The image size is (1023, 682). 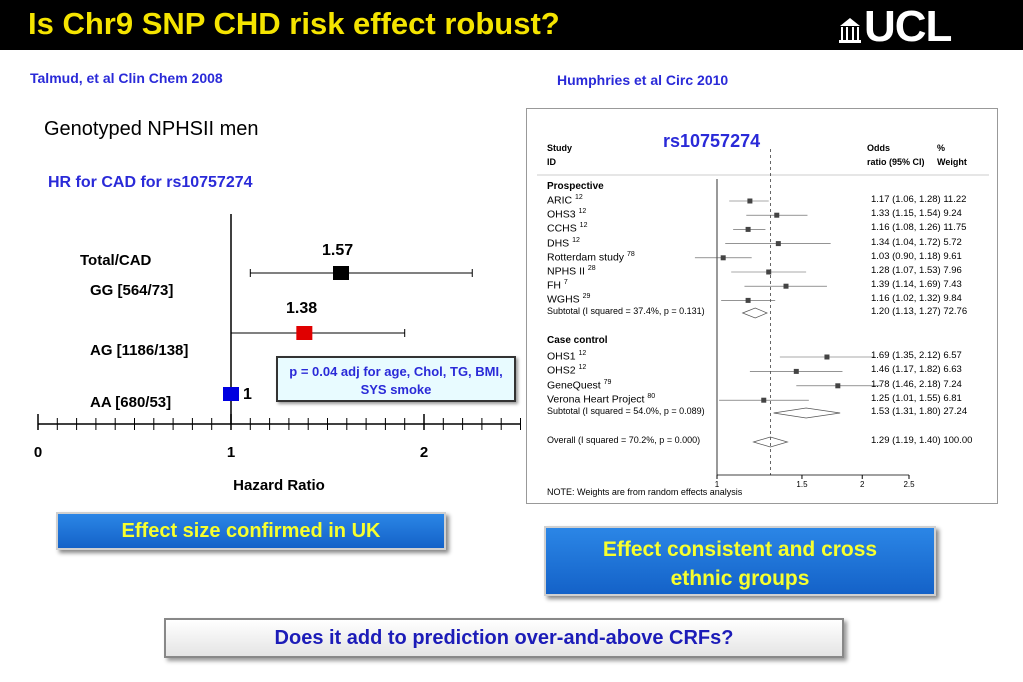 What do you see at coordinates (919, 199) in the screenshot?
I see `ci-text: 1.17 (1.06, 1.28) 11.22` at bounding box center [919, 199].